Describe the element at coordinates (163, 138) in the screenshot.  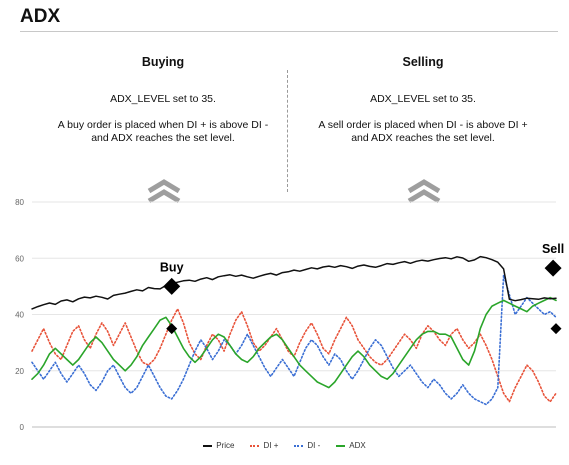
I see `buying-line-3: and ADX reaches the set level.` at that location.